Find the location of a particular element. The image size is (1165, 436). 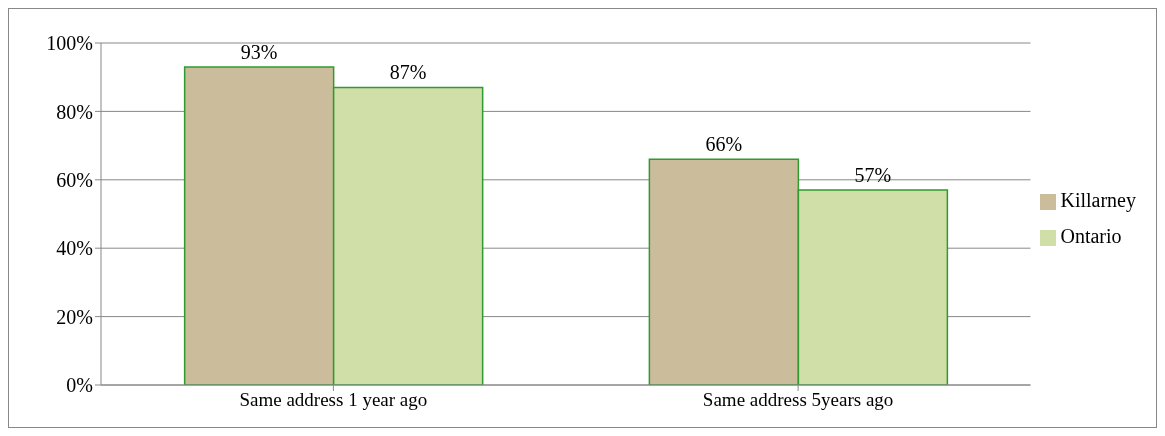

text: 66% is located at coordinates (724, 144).